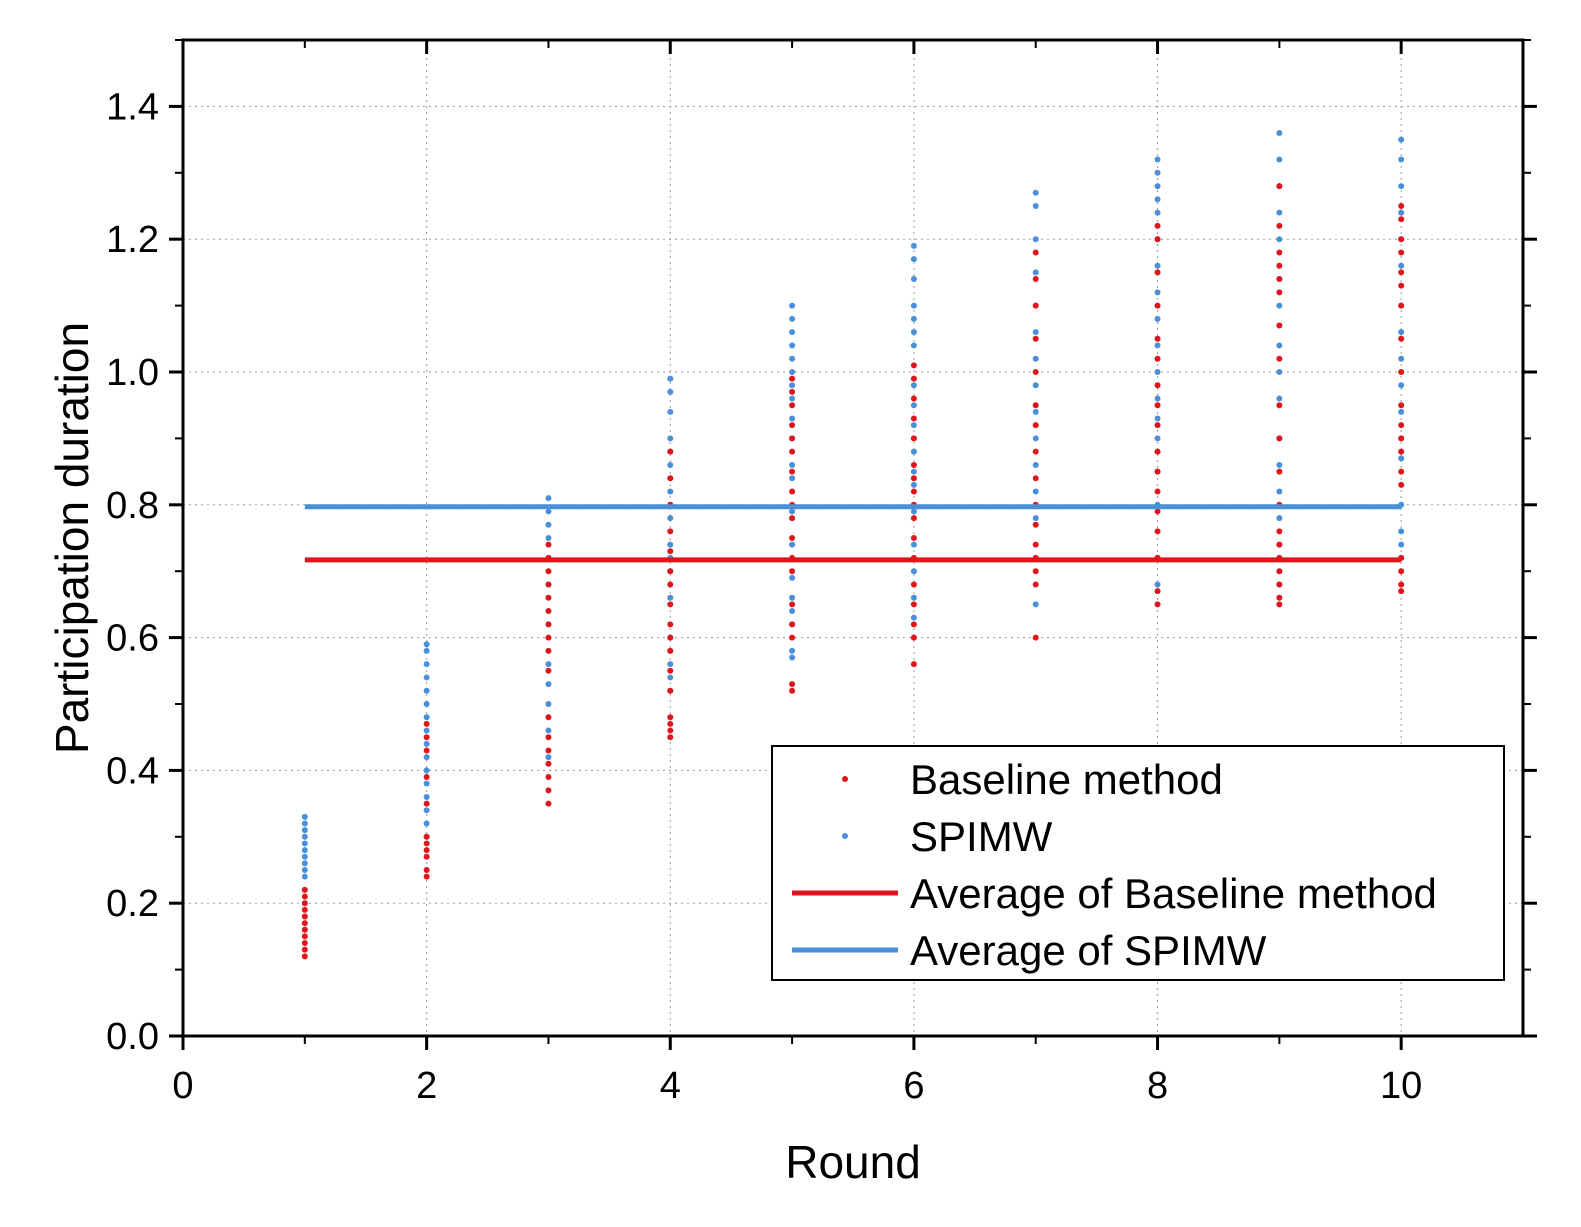  I want to click on average-lines, so click(853, 533).